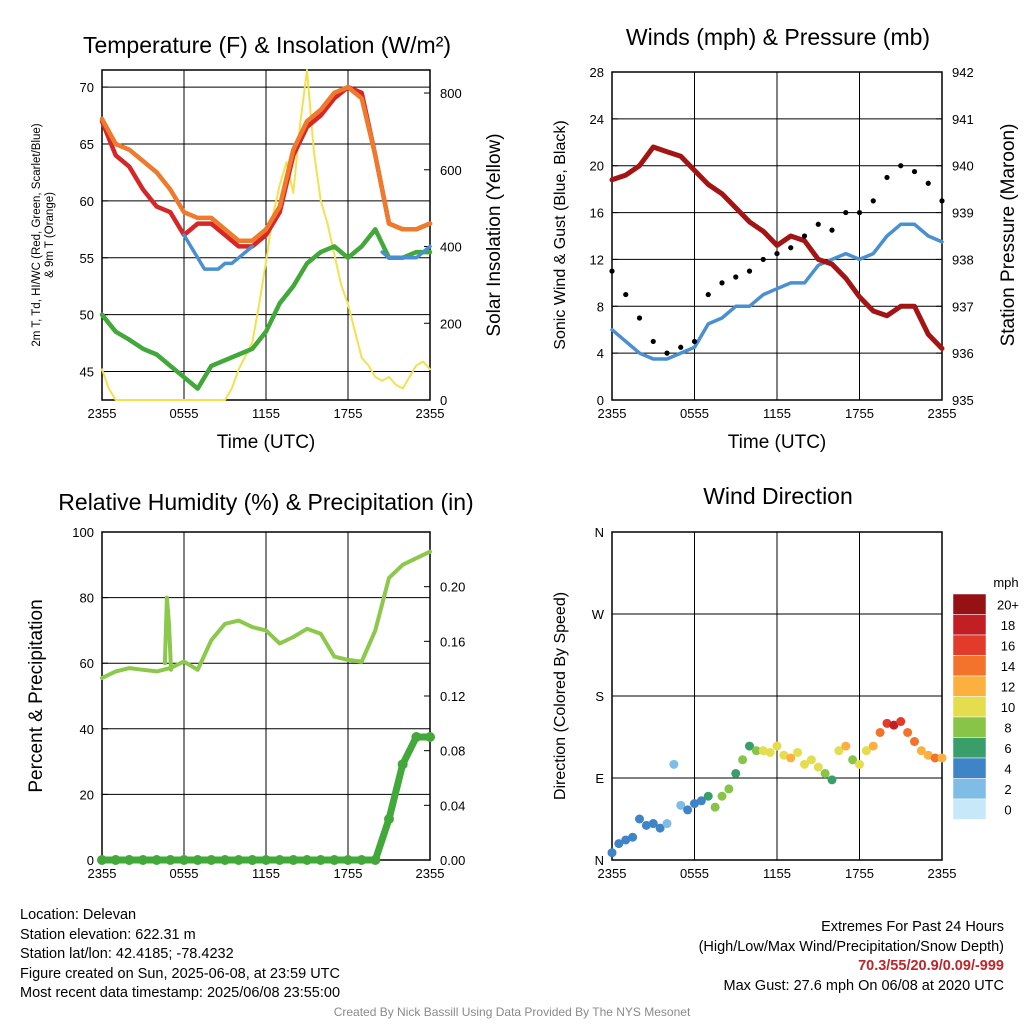 This screenshot has height=1024, width=1024. What do you see at coordinates (87, 794) in the screenshot?
I see `y-tick-label: 20` at bounding box center [87, 794].